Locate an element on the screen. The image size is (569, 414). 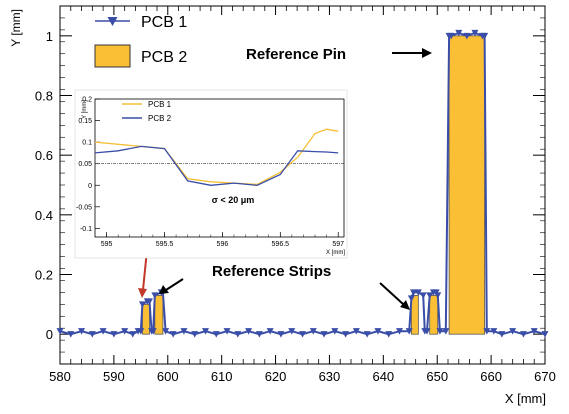
reference-pin-arrowhead-icon is located at coordinates (427, 53).